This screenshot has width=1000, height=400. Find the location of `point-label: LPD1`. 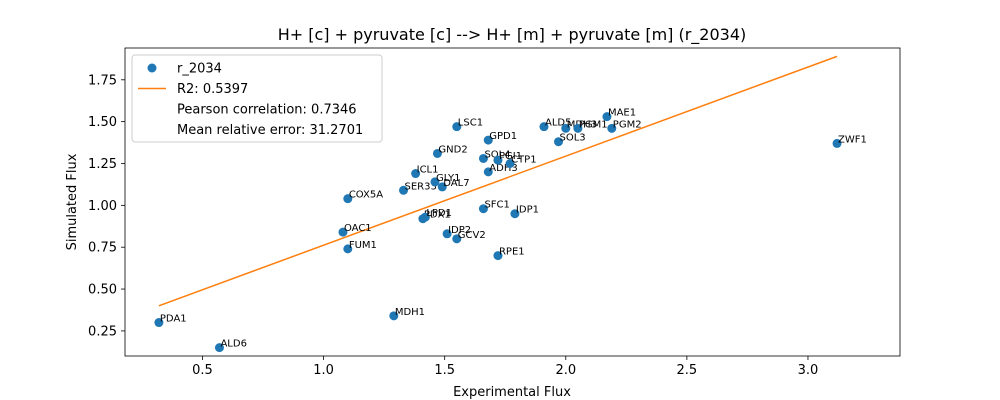

point-label: LPD1 is located at coordinates (439, 213).